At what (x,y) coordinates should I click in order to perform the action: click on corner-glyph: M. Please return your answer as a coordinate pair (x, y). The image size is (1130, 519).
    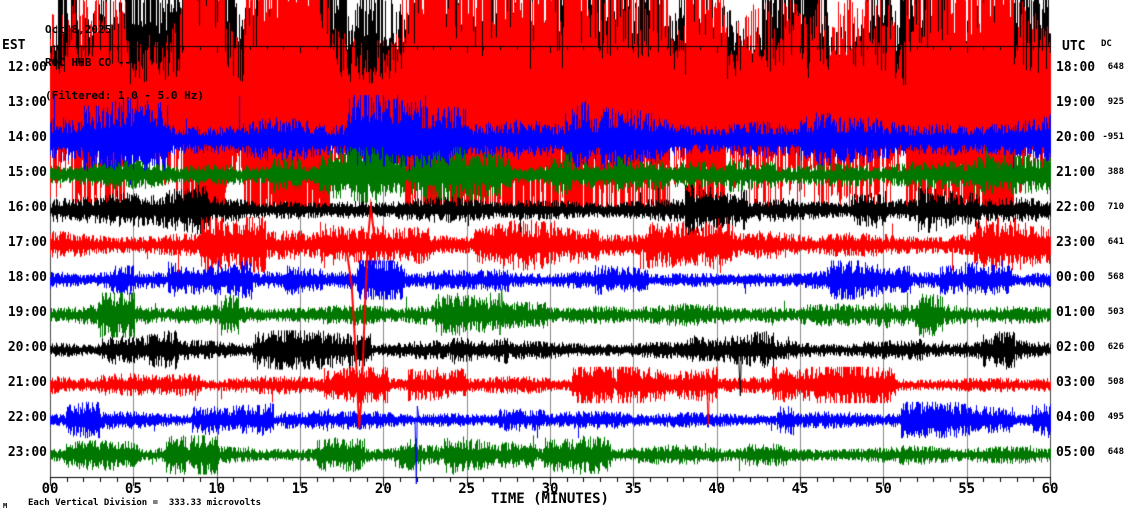
    Looking at the image, I should click on (5, 506).